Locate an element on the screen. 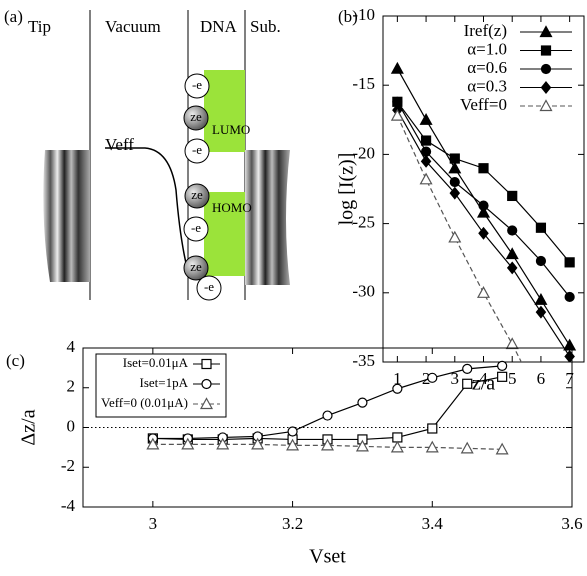 The height and width of the screenshot is (576, 587). x-tick-label: 4 is located at coordinates (483, 378).